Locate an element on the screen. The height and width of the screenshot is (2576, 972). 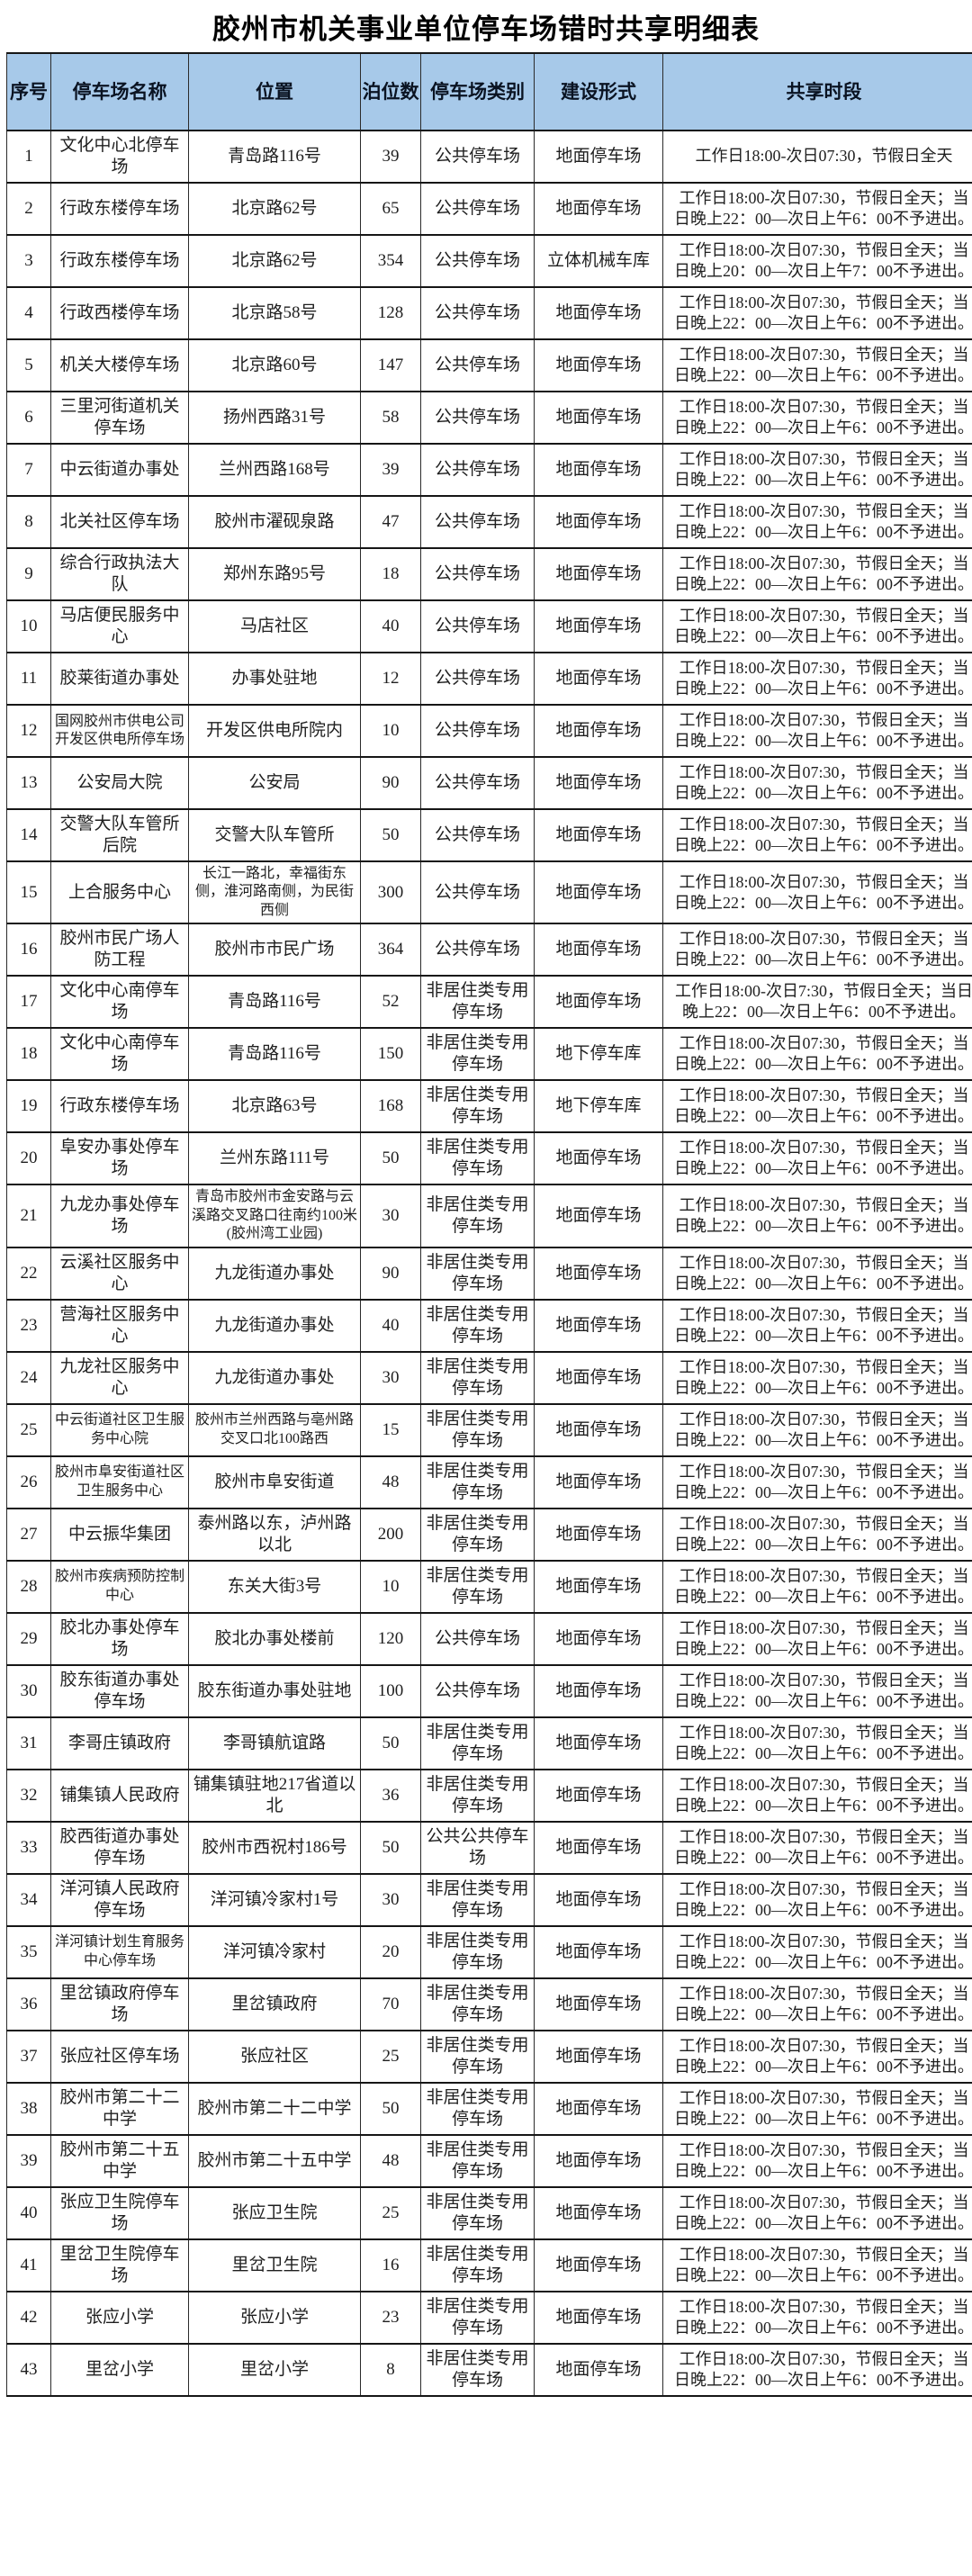
form-cell: 地下停车库 is located at coordinates (598, 1106).